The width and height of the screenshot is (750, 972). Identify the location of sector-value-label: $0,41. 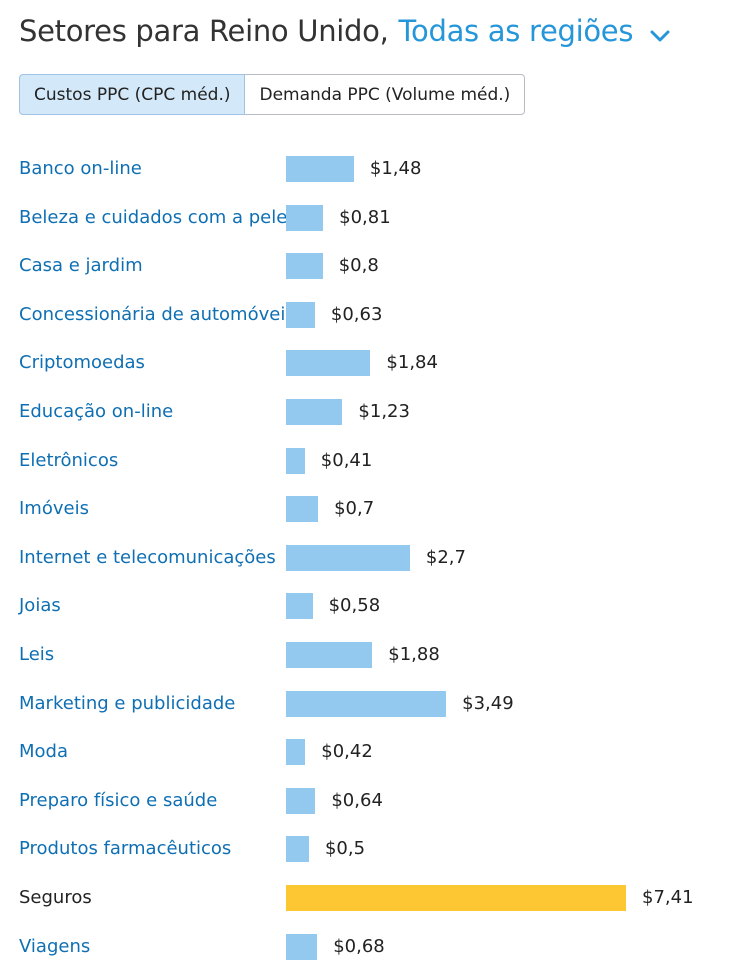
(346, 460).